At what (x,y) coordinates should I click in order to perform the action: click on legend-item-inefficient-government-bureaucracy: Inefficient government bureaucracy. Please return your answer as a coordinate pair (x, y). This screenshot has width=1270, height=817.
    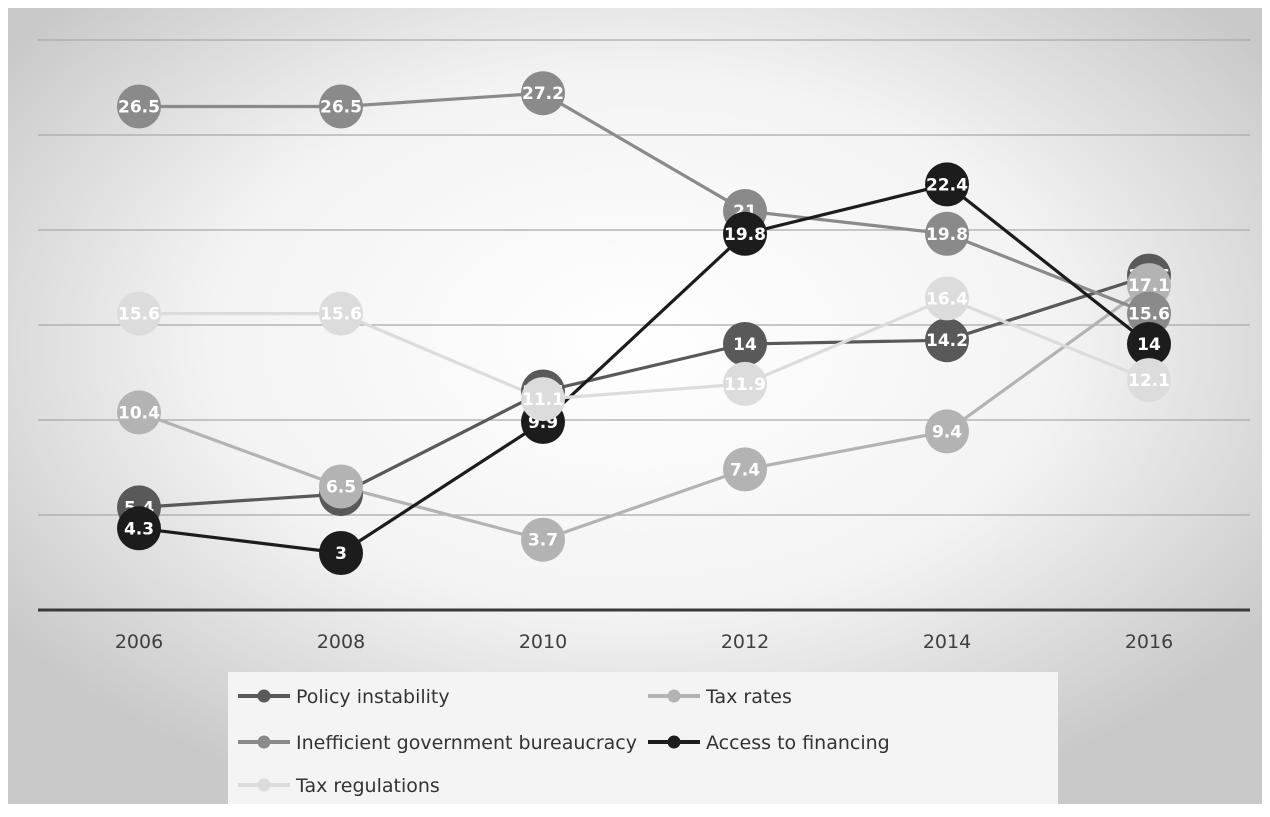
    Looking at the image, I should click on (437, 743).